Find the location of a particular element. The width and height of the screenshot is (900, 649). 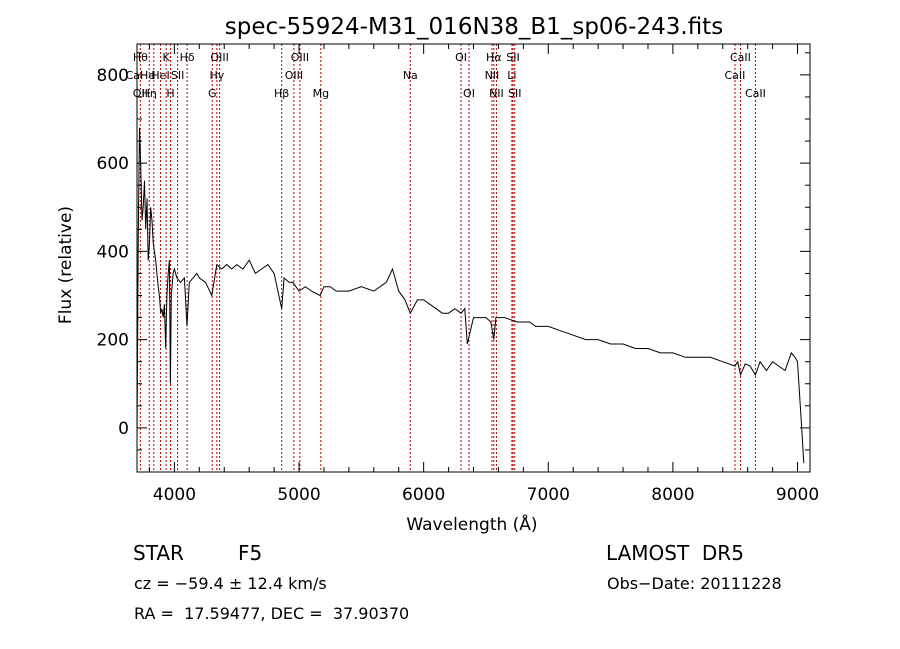

y-tick-label: 600 is located at coordinates (113, 164).